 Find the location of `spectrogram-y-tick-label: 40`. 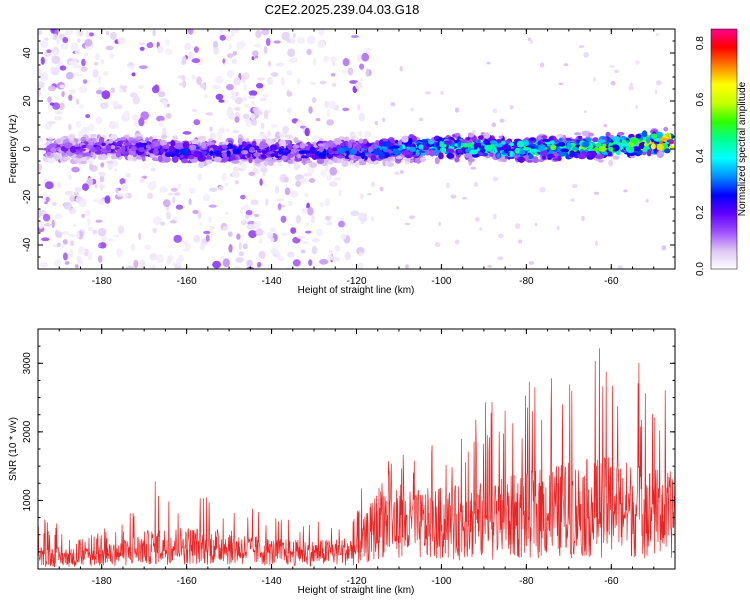

spectrogram-y-tick-label: 40 is located at coordinates (27, 53).